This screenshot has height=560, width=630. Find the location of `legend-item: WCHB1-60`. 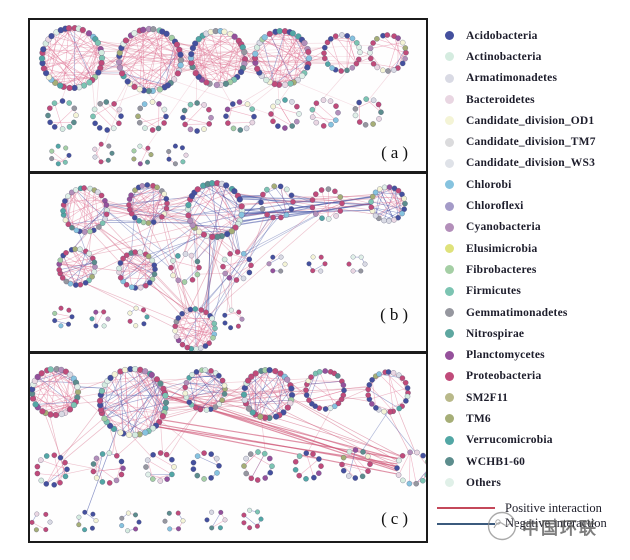

legend-item: WCHB1-60 is located at coordinates (533, 461).